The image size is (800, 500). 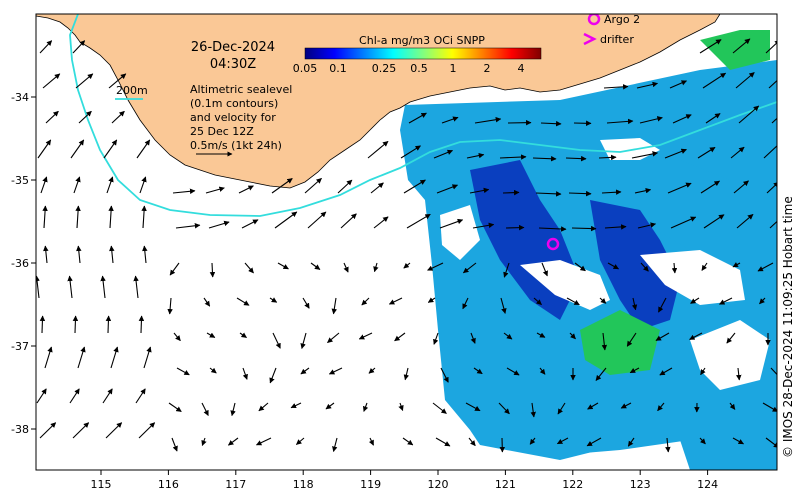 I want to click on map-date: 26-Dec-2024, so click(x=233, y=47).